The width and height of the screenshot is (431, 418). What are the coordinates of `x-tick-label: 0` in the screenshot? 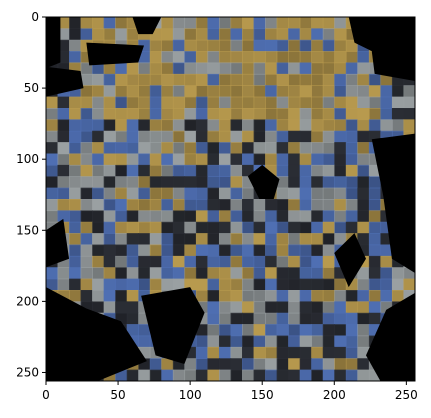 It's located at (46, 395).